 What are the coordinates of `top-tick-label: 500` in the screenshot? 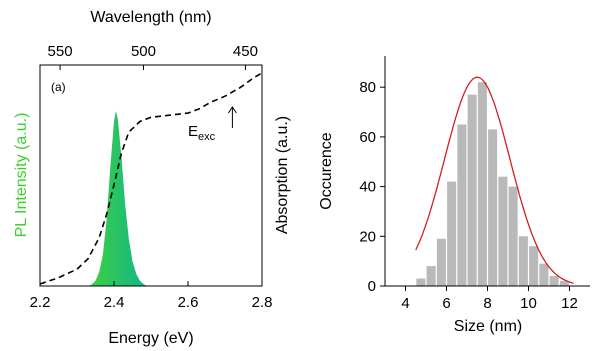 It's located at (143, 51).